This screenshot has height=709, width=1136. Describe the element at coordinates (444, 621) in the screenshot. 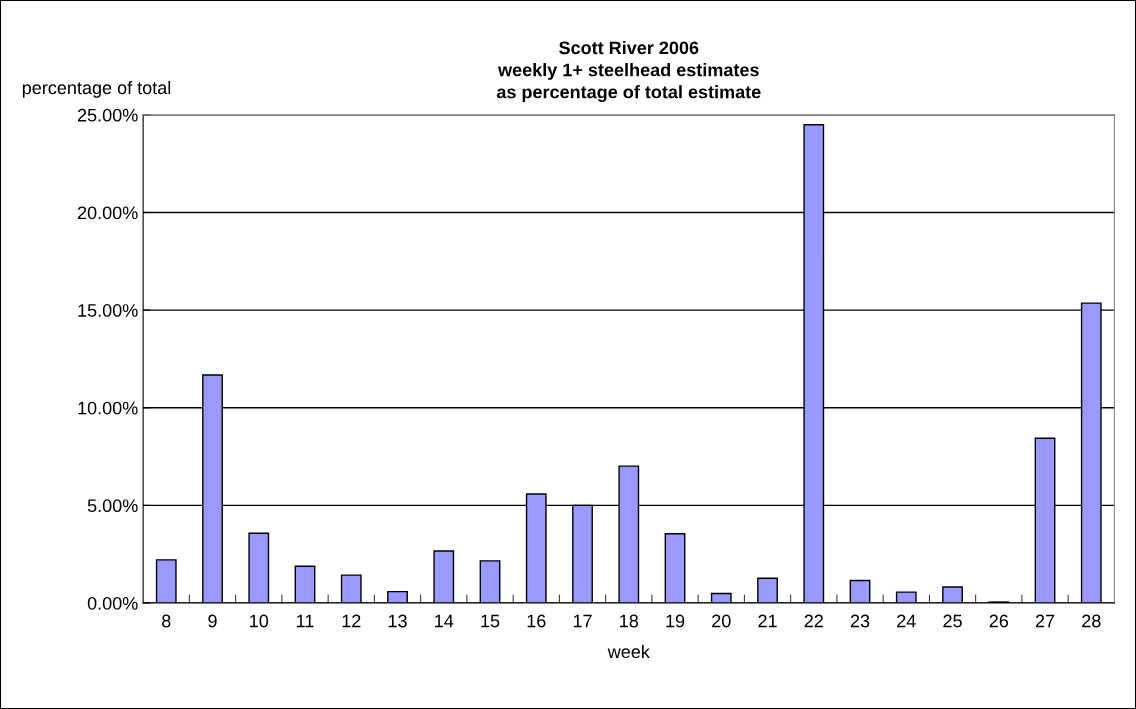

I see `x-tick-label: 14` at that location.